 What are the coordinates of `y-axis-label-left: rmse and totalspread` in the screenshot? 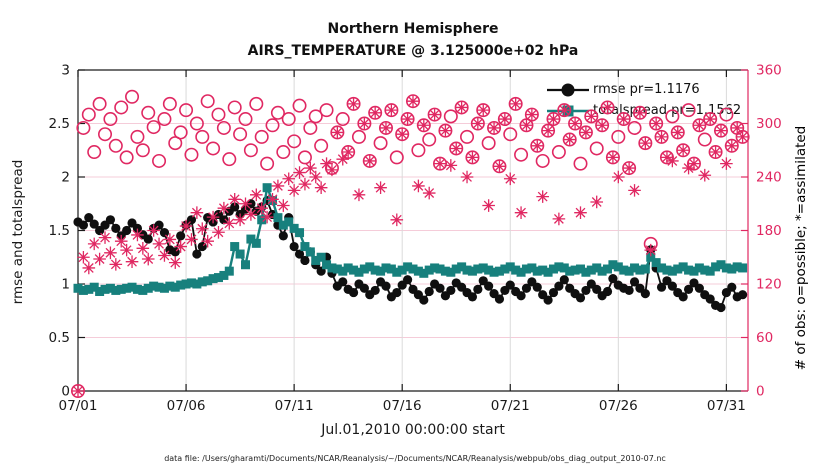 It's located at (18, 232).